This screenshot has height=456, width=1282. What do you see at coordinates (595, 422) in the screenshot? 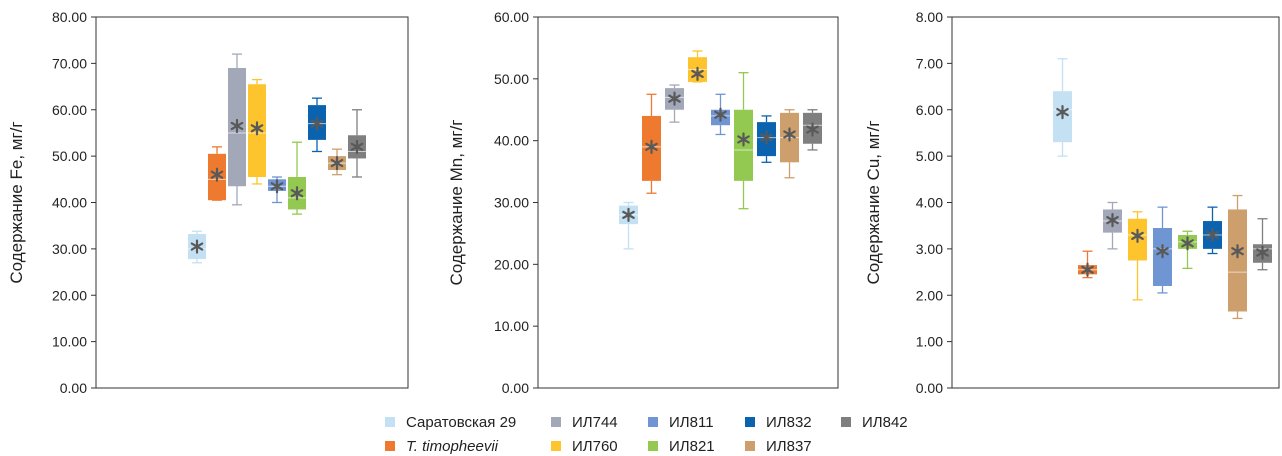
I see `legend-label: ИЛ744` at bounding box center [595, 422].